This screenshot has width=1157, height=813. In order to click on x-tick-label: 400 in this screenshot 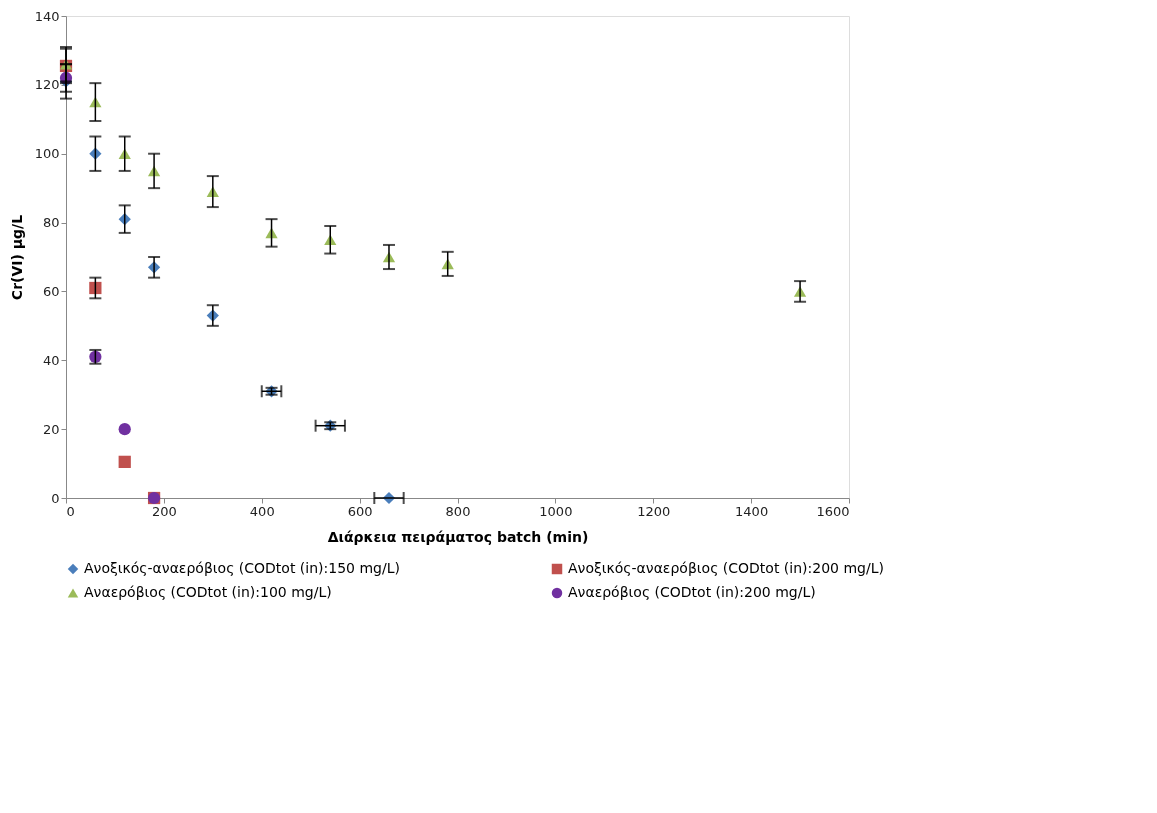, I will do `click(262, 511)`.